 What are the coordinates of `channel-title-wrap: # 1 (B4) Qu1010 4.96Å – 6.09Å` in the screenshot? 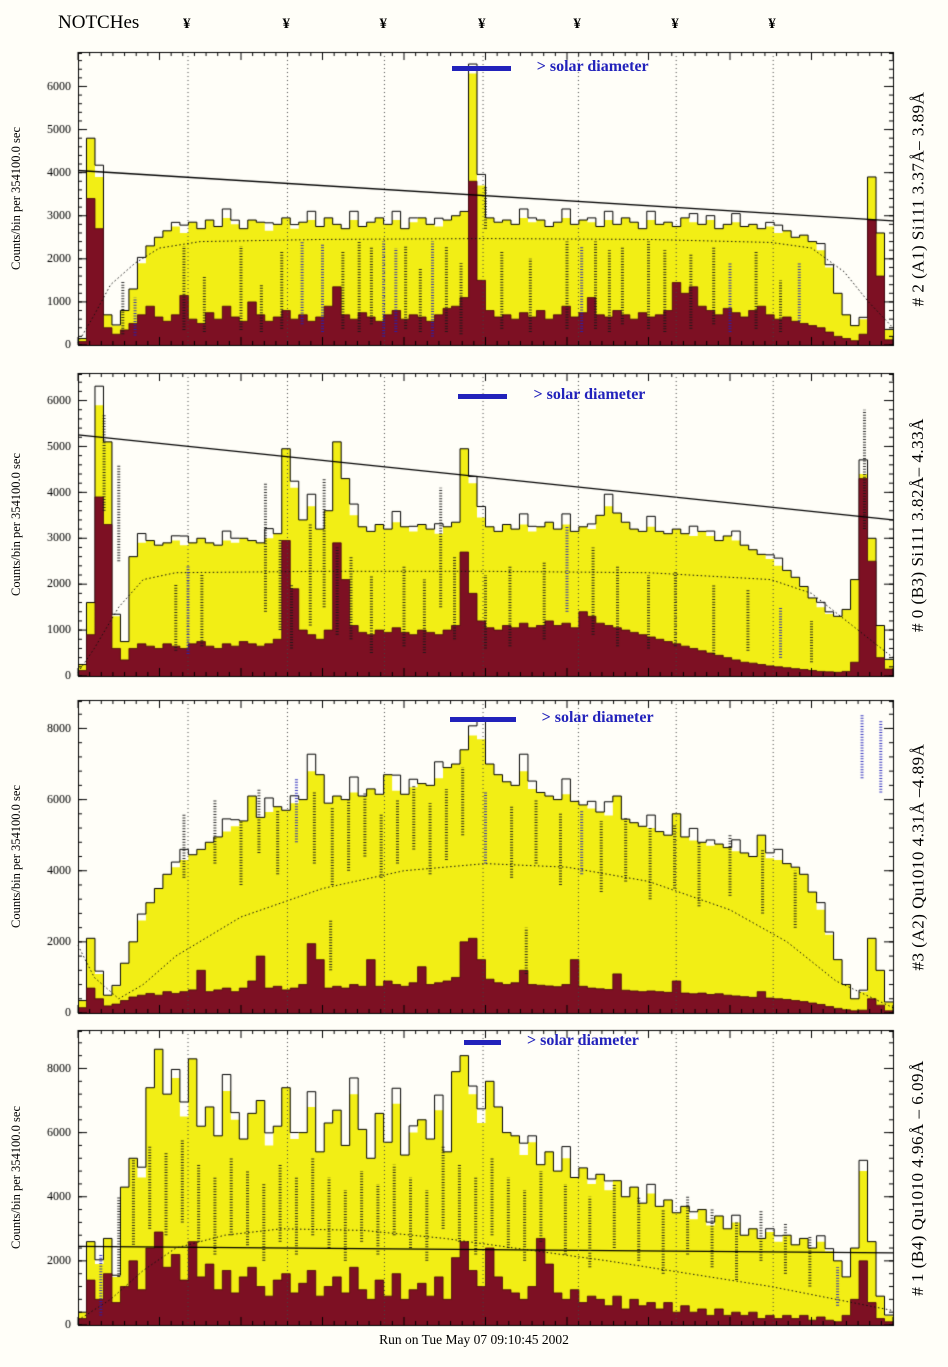 It's located at (918, 1177).